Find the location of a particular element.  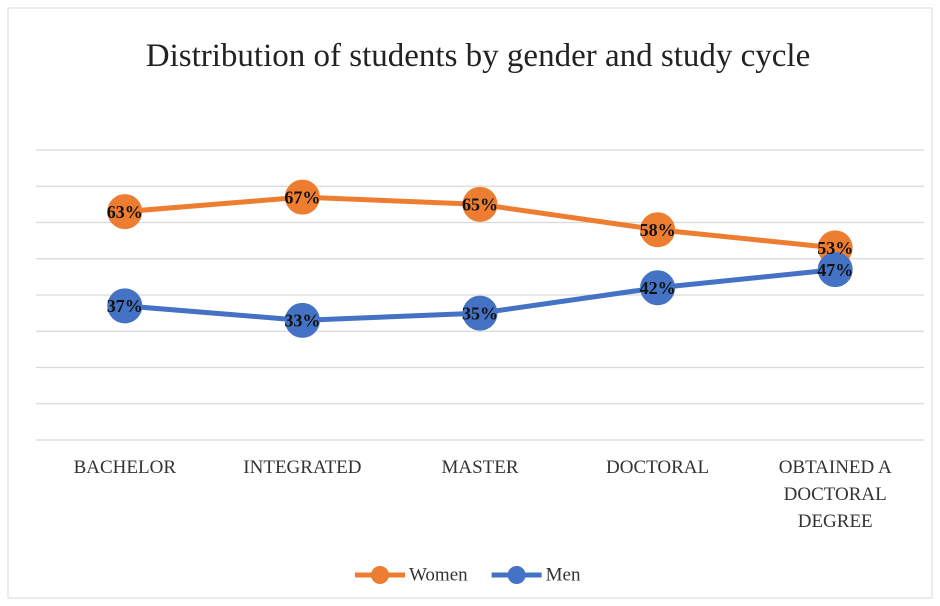

data-label: 47% is located at coordinates (835, 270).